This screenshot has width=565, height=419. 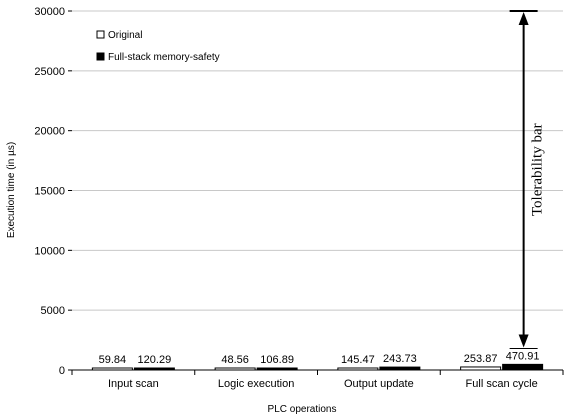 What do you see at coordinates (49, 192) in the screenshot?
I see `y-tick-label: 15000` at bounding box center [49, 192].